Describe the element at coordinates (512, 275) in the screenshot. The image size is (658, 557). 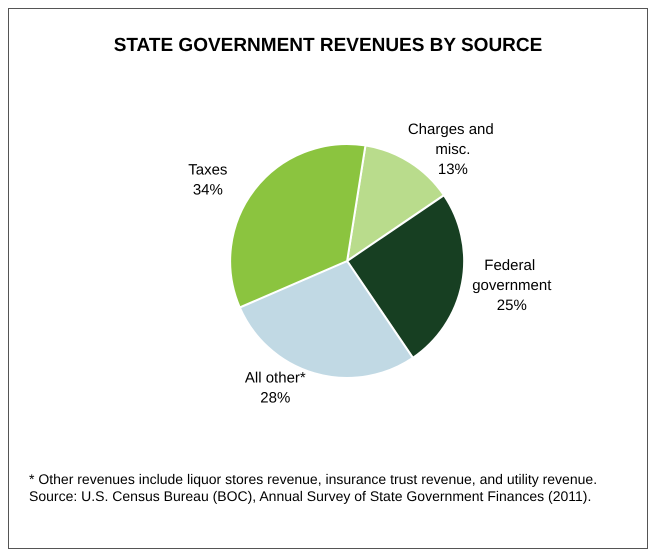
I see `slice-label: Federal government` at that location.